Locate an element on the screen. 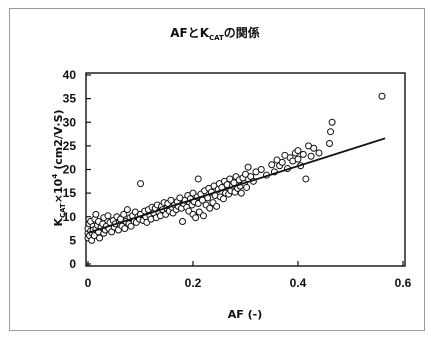  y-axis-label-subscript: CAT is located at coordinates (63, 210).